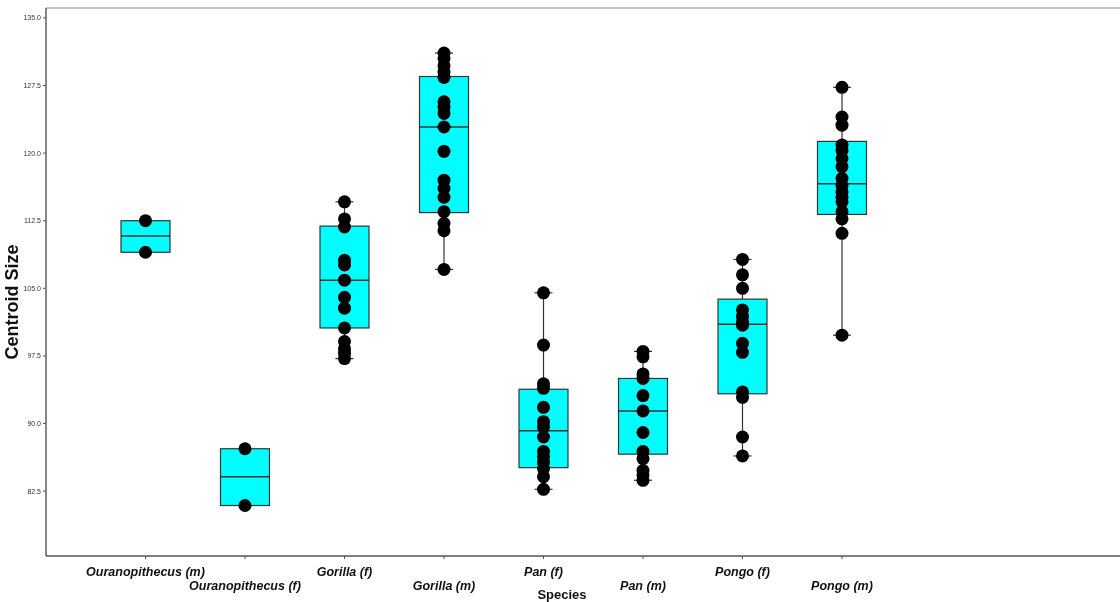 The width and height of the screenshot is (1120, 602). I want to click on x-tick-label: Pongo (m), so click(842, 586).